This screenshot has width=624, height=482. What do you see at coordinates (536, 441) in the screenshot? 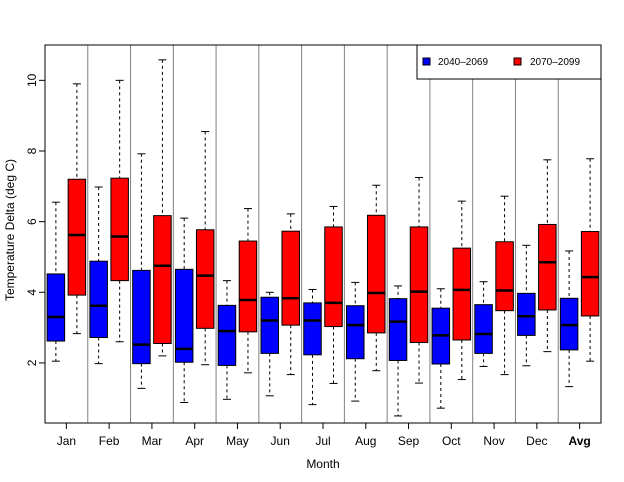
I see `x-tick-label: Dec` at bounding box center [536, 441].